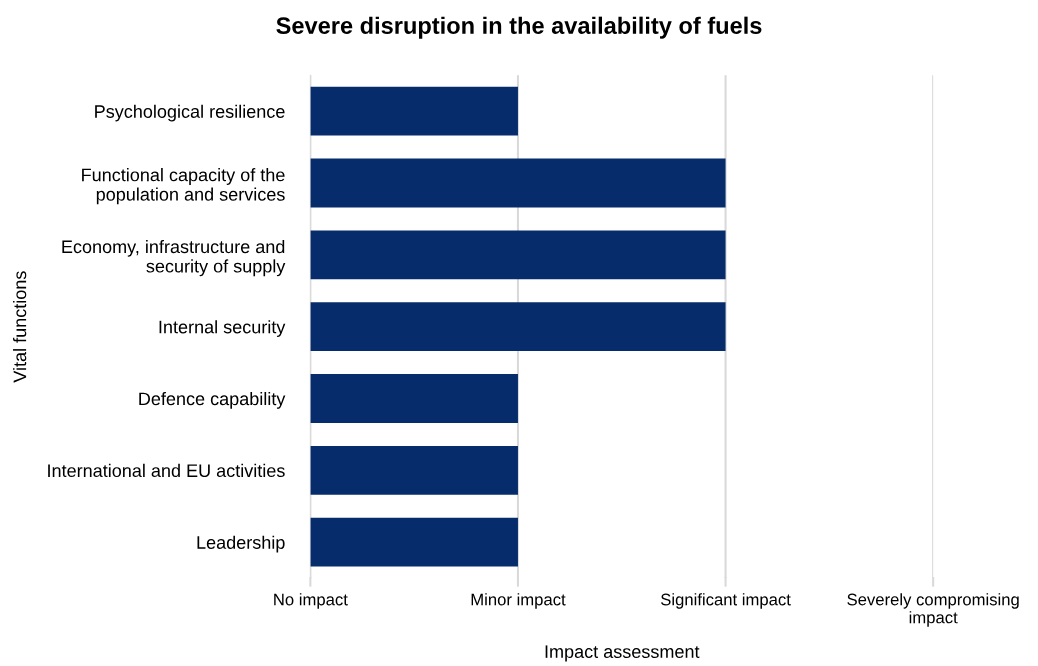 This screenshot has width=1038, height=666. I want to click on y-tick-label: Functional capacity of the population and services, so click(183, 186).